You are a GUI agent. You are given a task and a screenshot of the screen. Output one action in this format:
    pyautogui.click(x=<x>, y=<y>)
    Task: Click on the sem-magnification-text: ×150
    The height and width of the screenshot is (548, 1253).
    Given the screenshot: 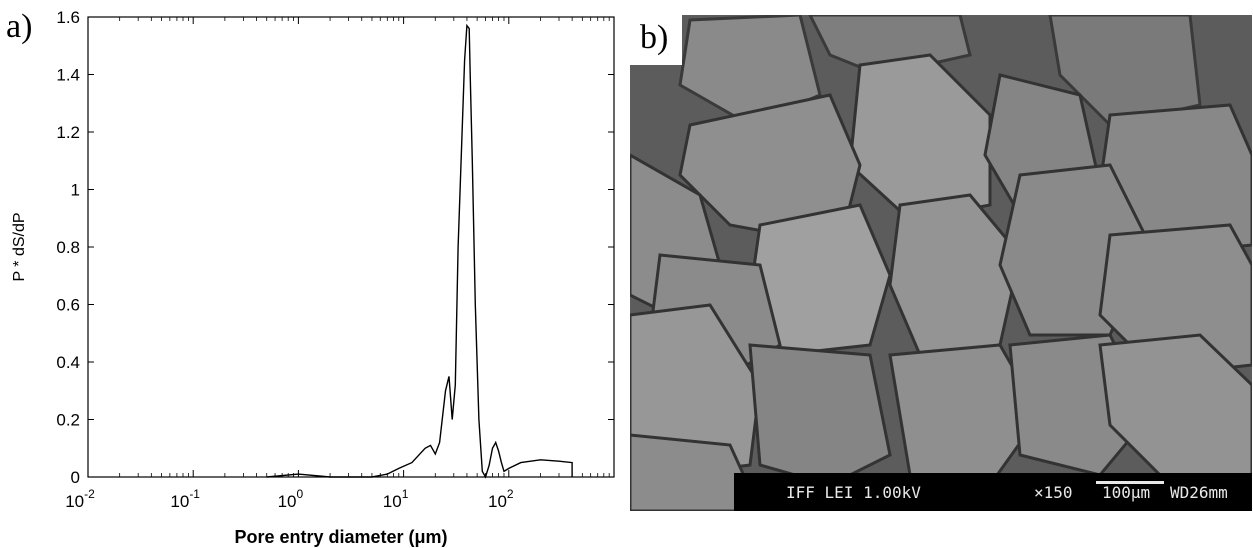 What is the action you would take?
    pyautogui.click(x=1053, y=492)
    